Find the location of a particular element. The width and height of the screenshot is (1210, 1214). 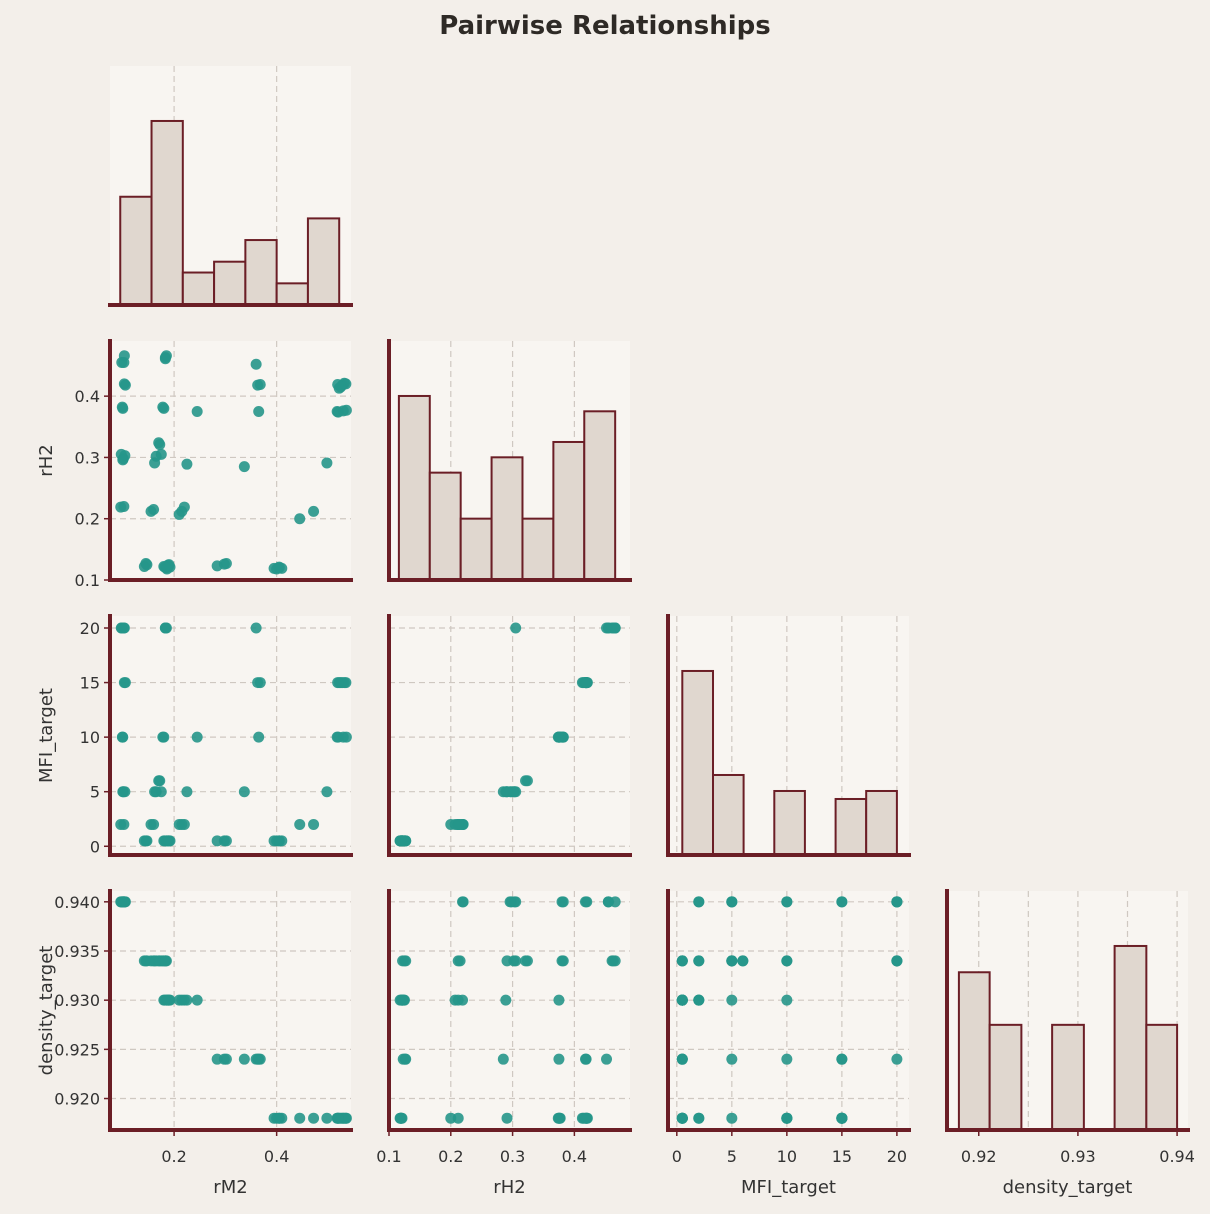

x-tick-label: 0.92 is located at coordinates (979, 1156).